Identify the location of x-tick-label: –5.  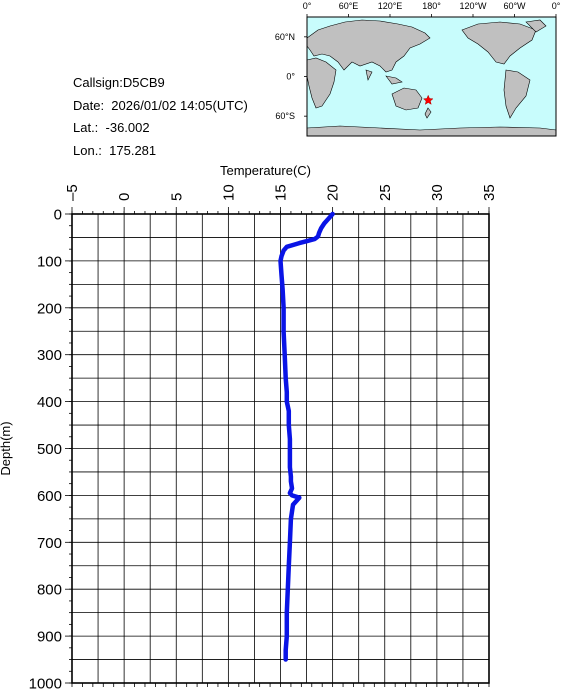
(72, 192).